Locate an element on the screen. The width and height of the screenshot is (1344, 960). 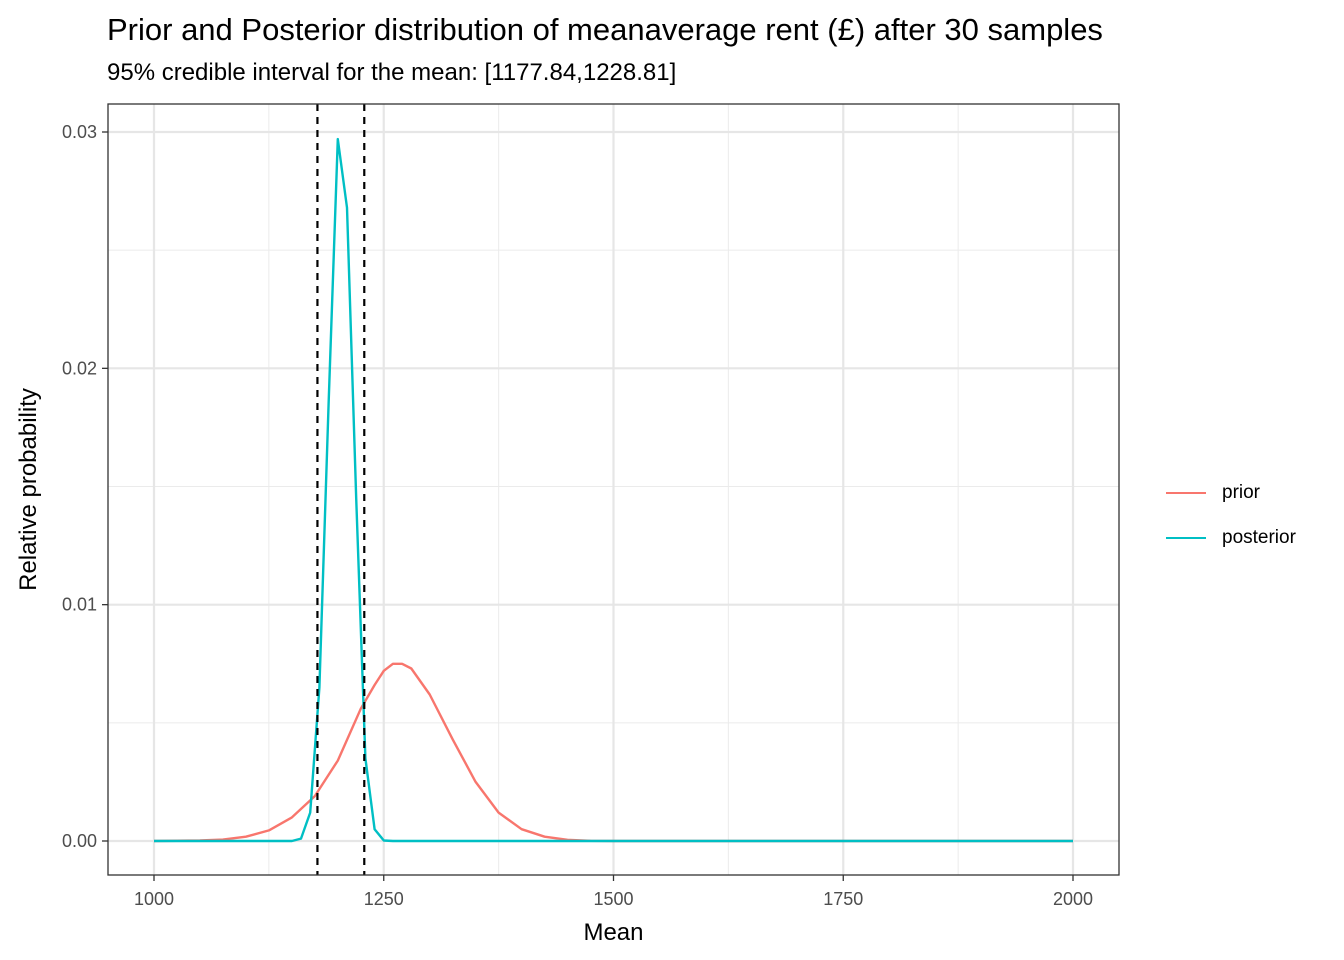
legend-key-prior is located at coordinates (1186, 492).